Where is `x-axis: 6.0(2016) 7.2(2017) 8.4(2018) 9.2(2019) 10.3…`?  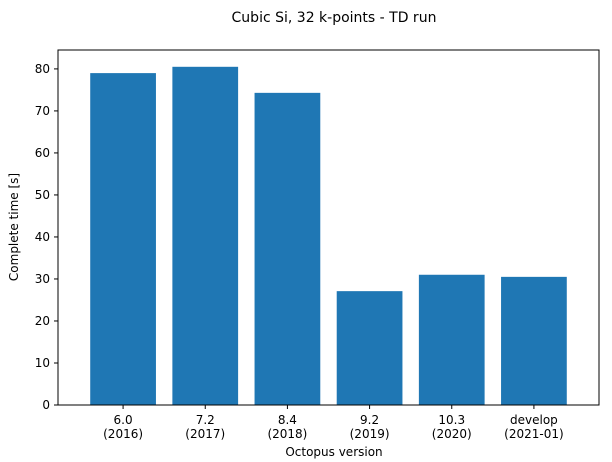
x-axis: 6.0(2016) 7.2(2017) 8.4(2018) 9.2(2019) 10.3… is located at coordinates (333, 423).